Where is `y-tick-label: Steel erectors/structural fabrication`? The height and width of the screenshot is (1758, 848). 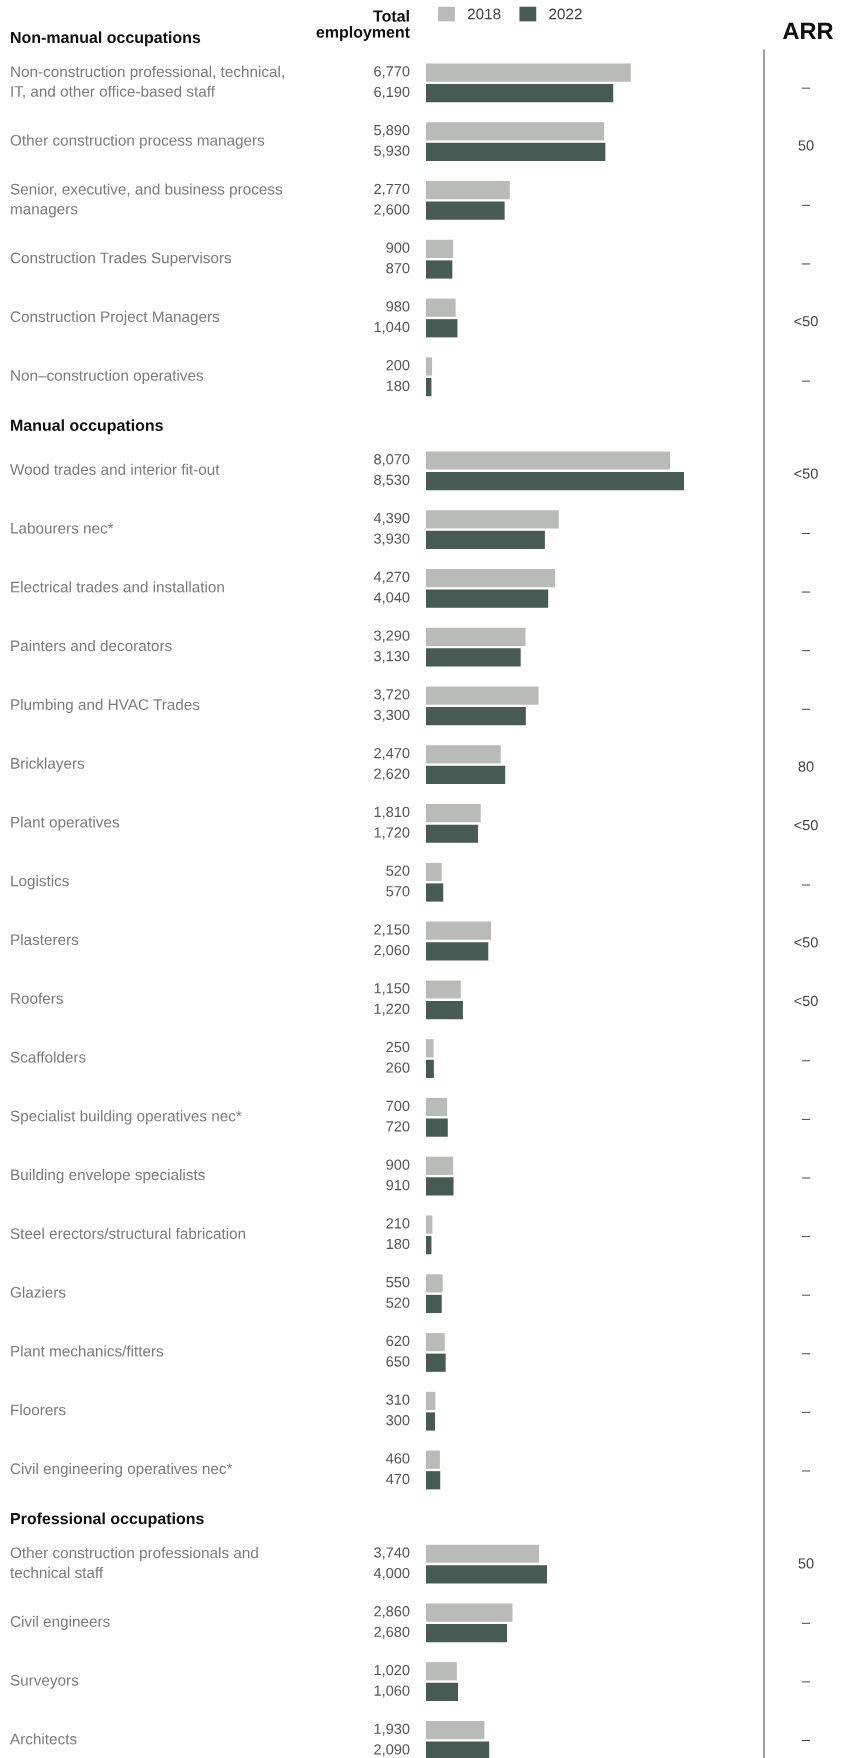
y-tick-label: Steel erectors/structural fabrication is located at coordinates (128, 1233).